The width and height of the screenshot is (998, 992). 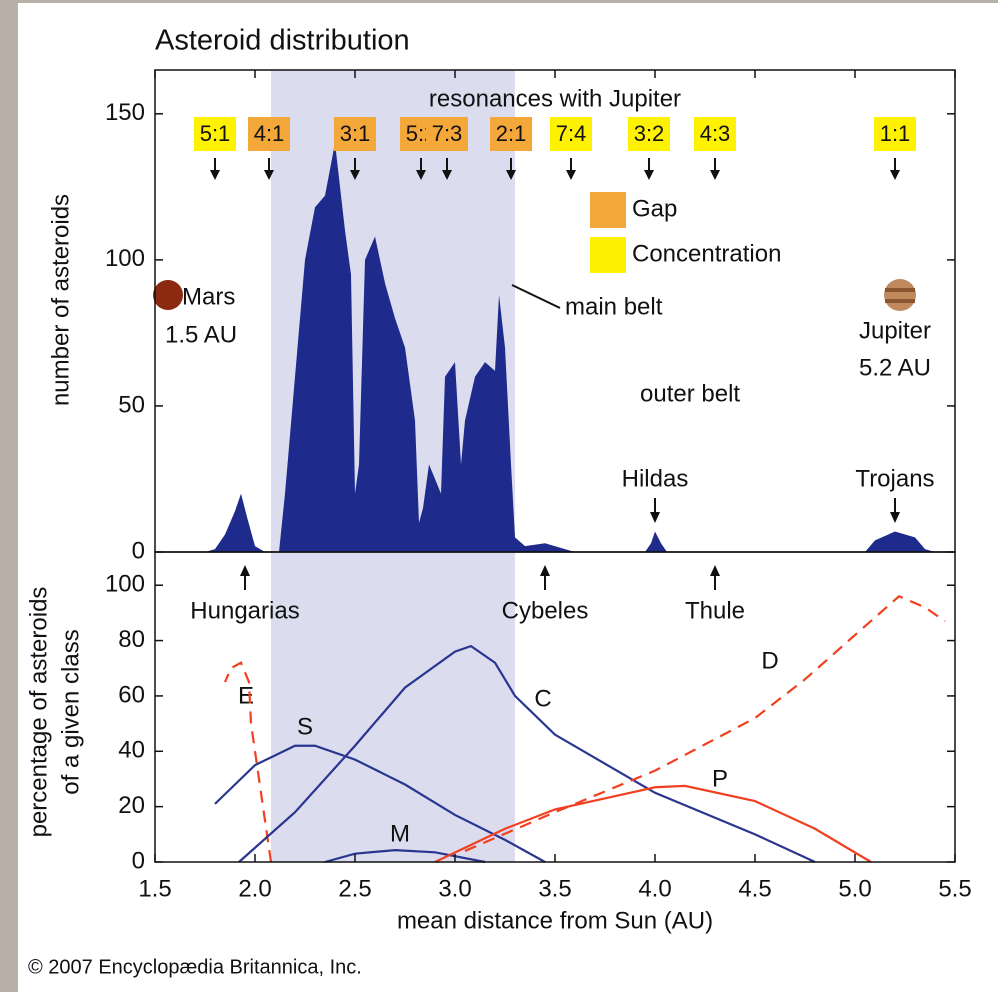 What do you see at coordinates (900, 295) in the screenshot?
I see `jupiter-icon` at bounding box center [900, 295].